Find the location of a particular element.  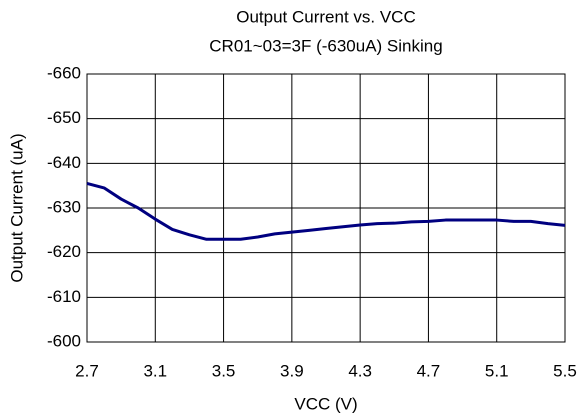

y-tick-label: -640 is located at coordinates (64, 162).